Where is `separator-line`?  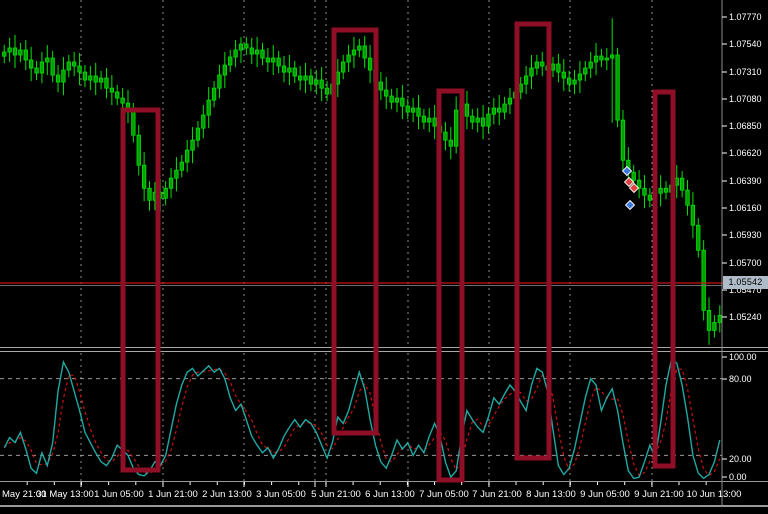 separator-line is located at coordinates (384, 347).